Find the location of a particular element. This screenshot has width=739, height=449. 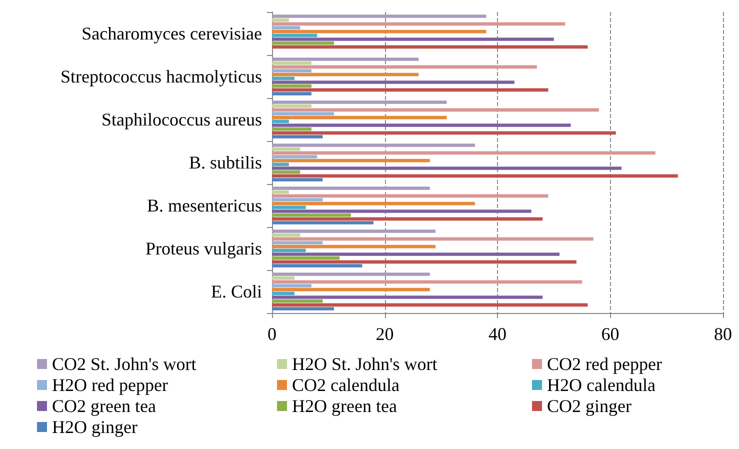

y-tick-label: Streptococcus hacmolyticus is located at coordinates (161, 76).